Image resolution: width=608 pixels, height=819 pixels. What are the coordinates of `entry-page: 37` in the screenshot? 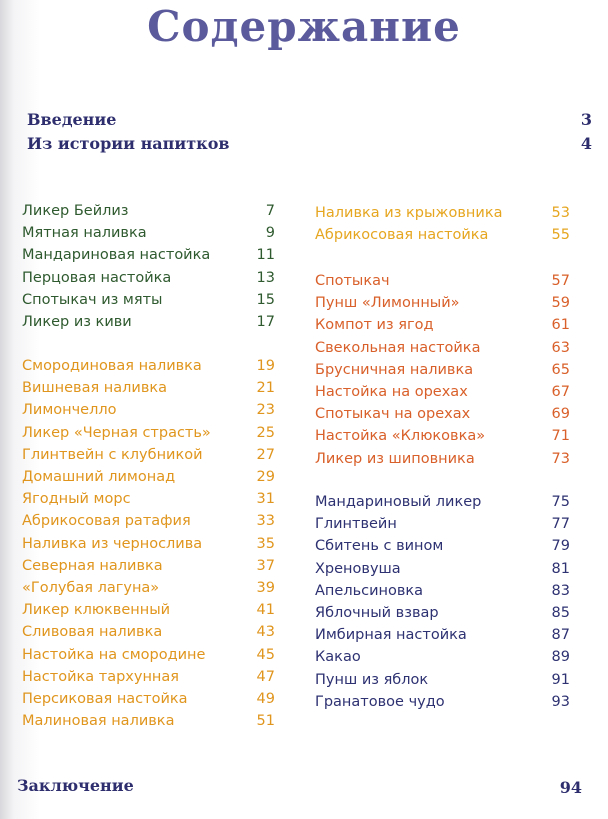 It's located at (265, 565).